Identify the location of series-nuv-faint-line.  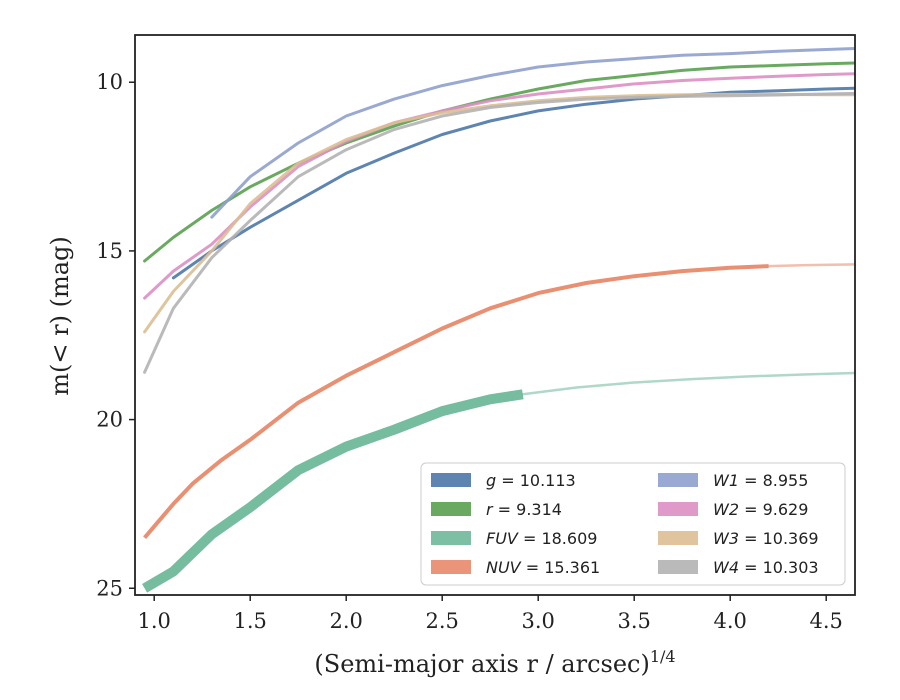
(811, 265).